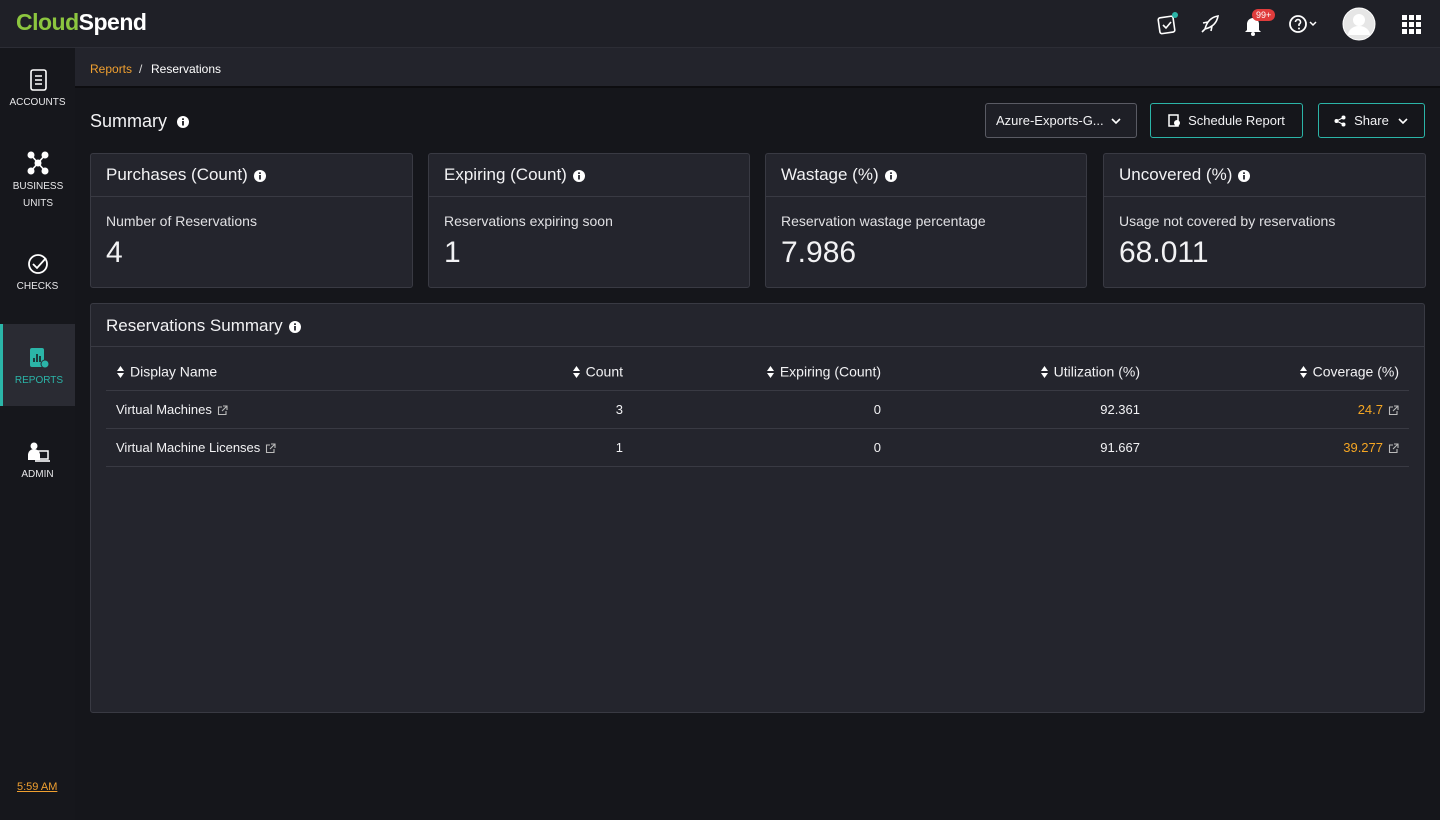 This screenshot has width=1440, height=820. What do you see at coordinates (619, 448) in the screenshot?
I see `cell-value: 1` at bounding box center [619, 448].